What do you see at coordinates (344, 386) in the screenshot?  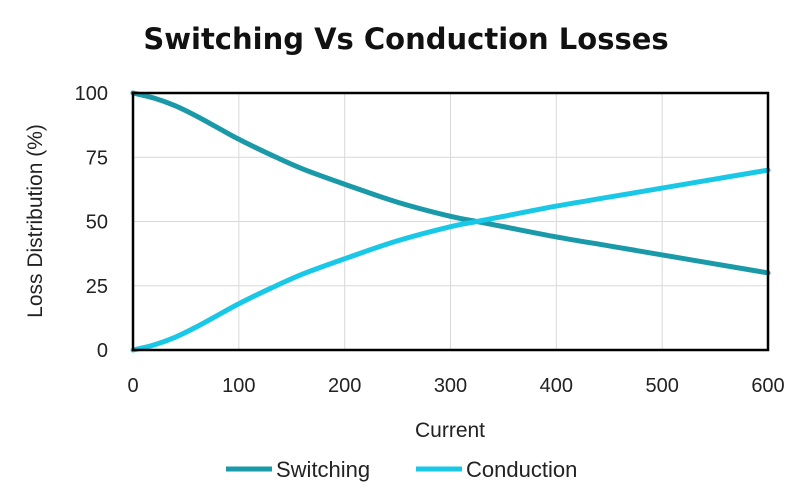 I see `x-tick-label: 200` at bounding box center [344, 386].